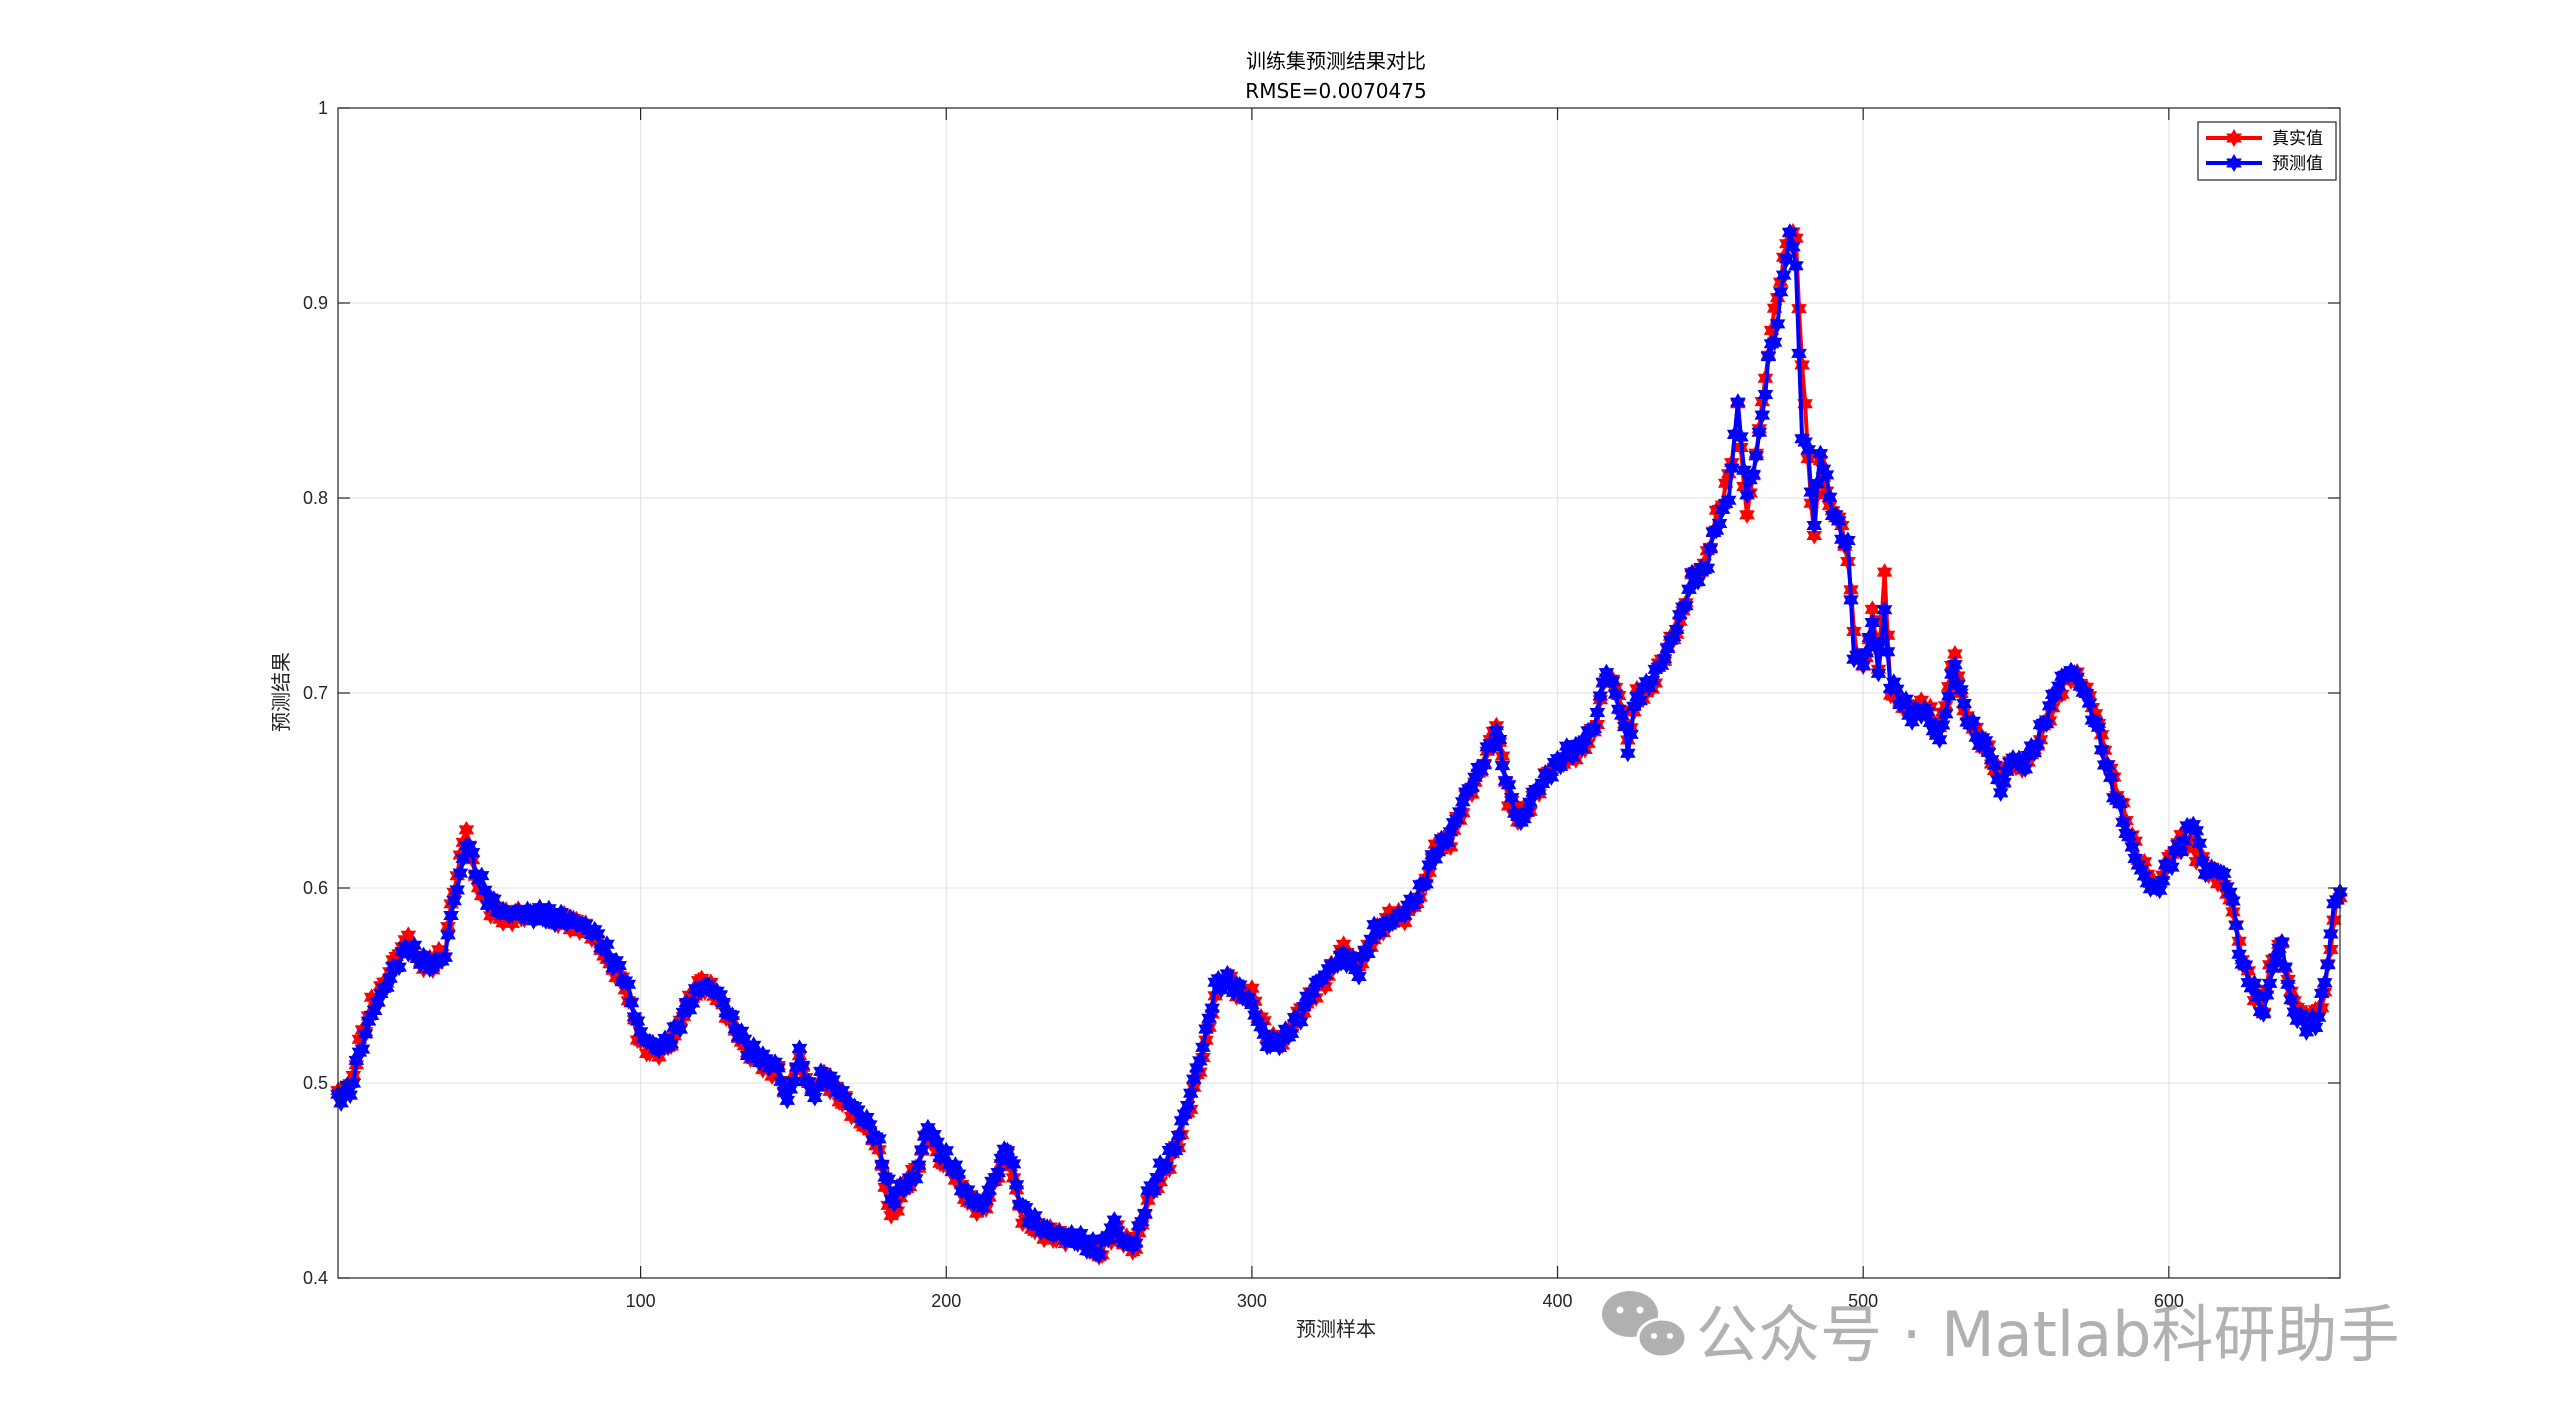  What do you see at coordinates (1252, 1301) in the screenshot?
I see `x-tick-label: 300` at bounding box center [1252, 1301].